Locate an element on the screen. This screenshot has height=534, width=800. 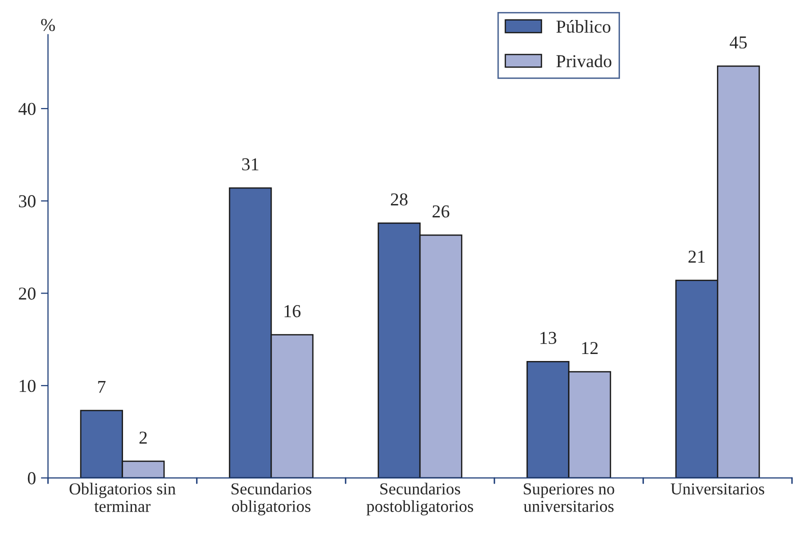
data-label: 26 is located at coordinates (441, 211).